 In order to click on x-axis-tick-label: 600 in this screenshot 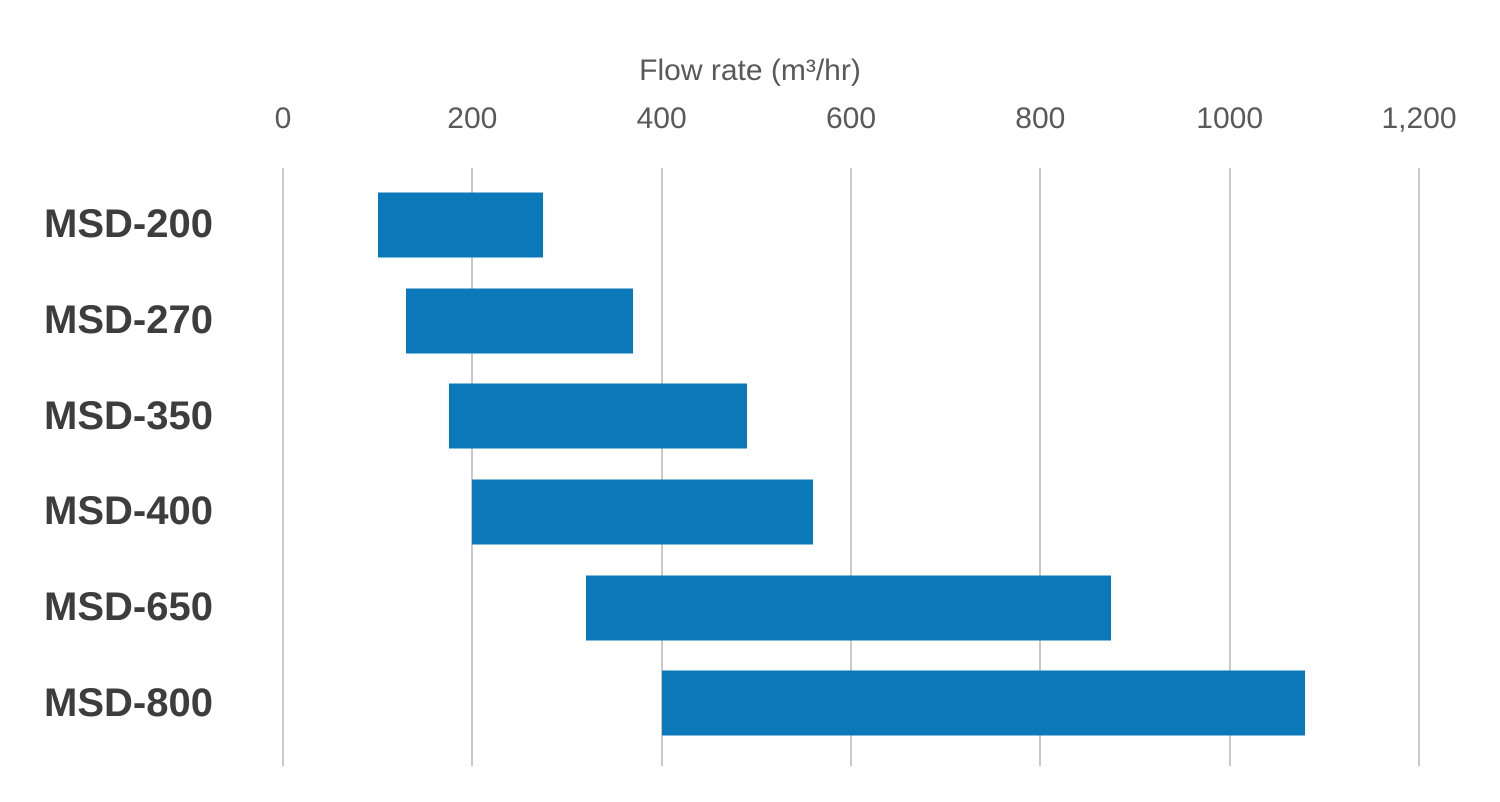, I will do `click(851, 118)`.